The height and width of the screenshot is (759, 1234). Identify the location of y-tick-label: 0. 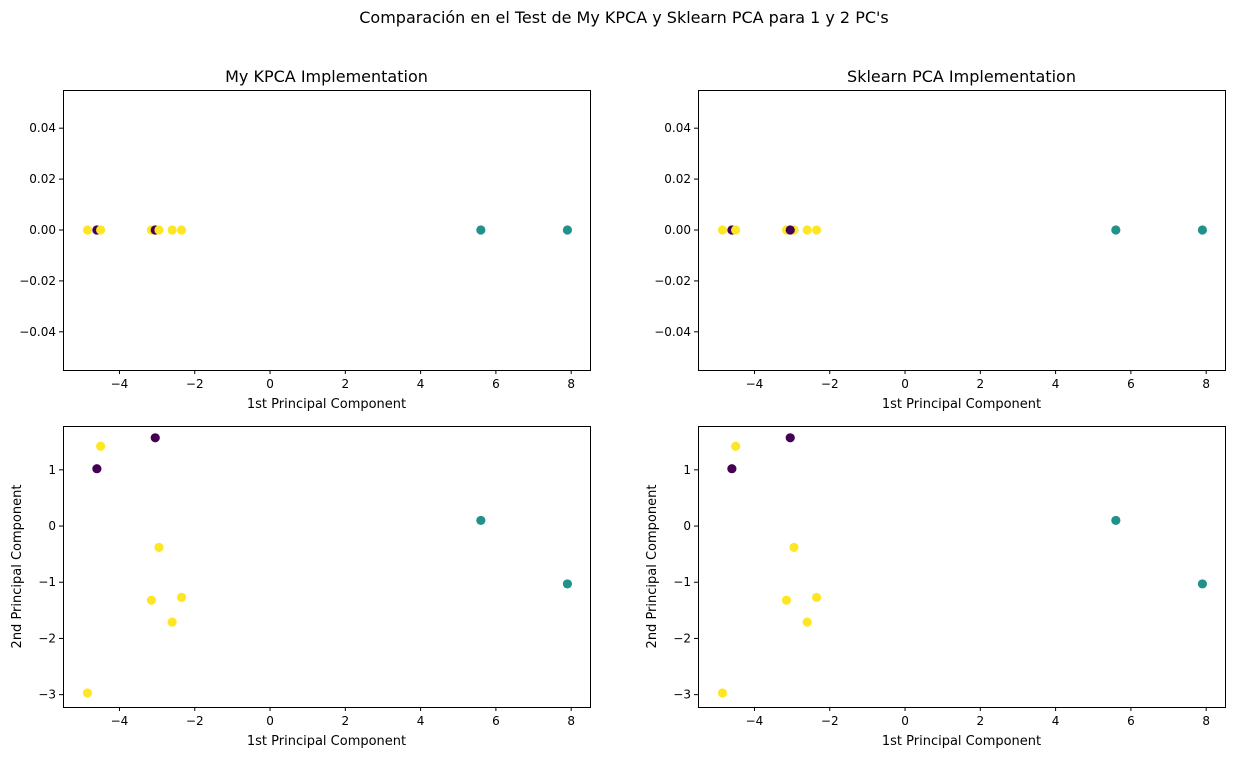
(687, 526).